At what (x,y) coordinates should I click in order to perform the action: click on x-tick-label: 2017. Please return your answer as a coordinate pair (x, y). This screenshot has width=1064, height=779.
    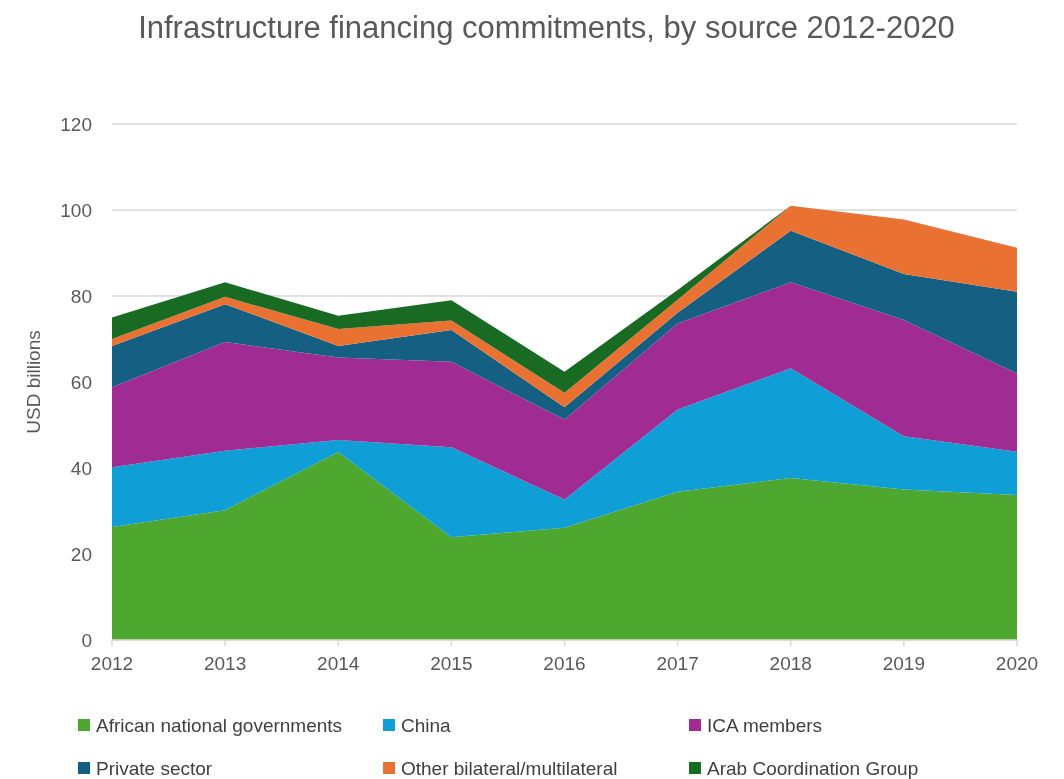
    Looking at the image, I should click on (677, 663).